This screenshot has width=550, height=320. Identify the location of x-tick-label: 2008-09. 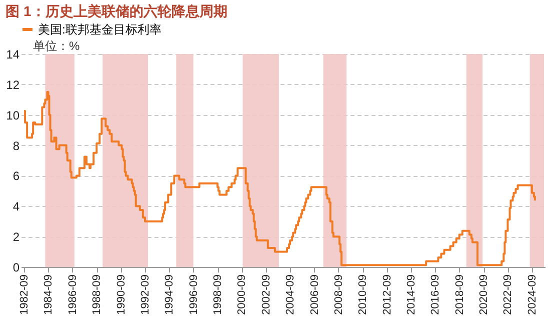
(338, 294).